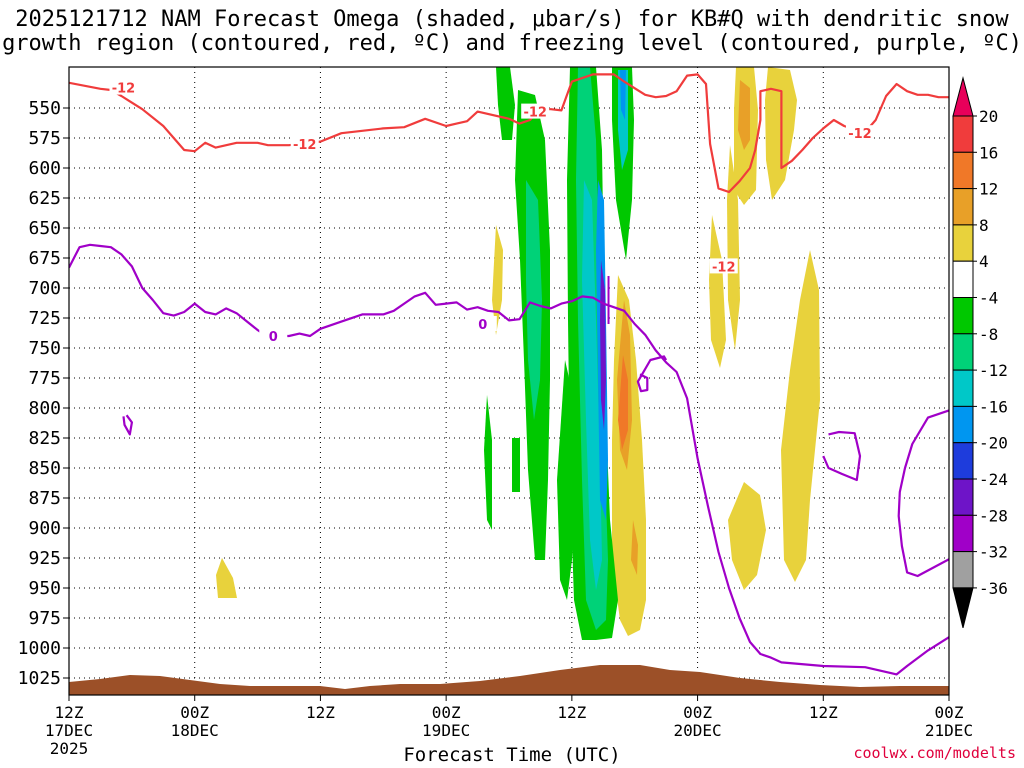  I want to click on colorbar-label: -4, so click(988, 298).